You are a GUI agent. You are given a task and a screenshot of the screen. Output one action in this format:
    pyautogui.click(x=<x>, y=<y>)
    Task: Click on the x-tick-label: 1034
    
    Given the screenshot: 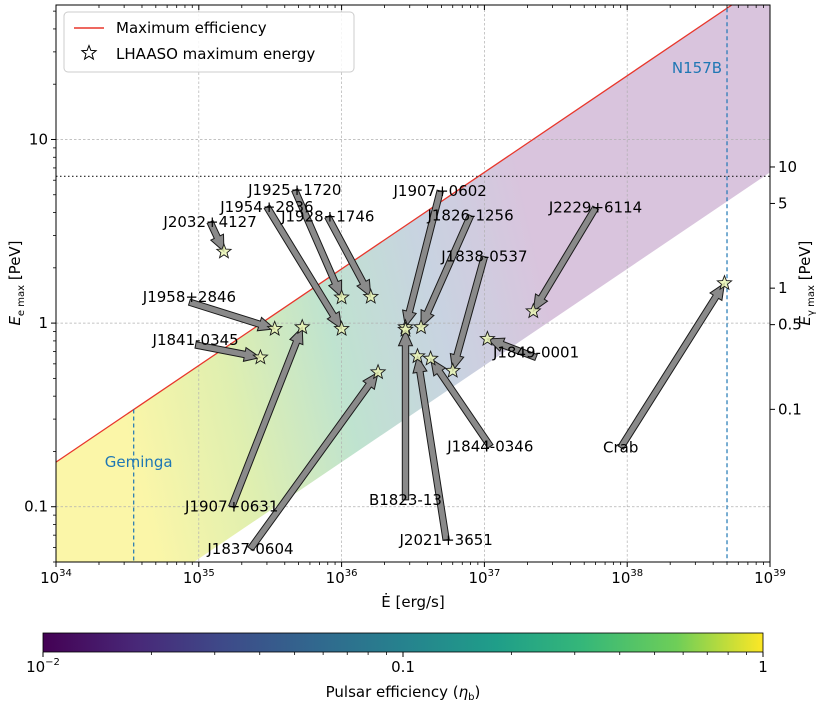 What is the action you would take?
    pyautogui.click(x=56, y=577)
    